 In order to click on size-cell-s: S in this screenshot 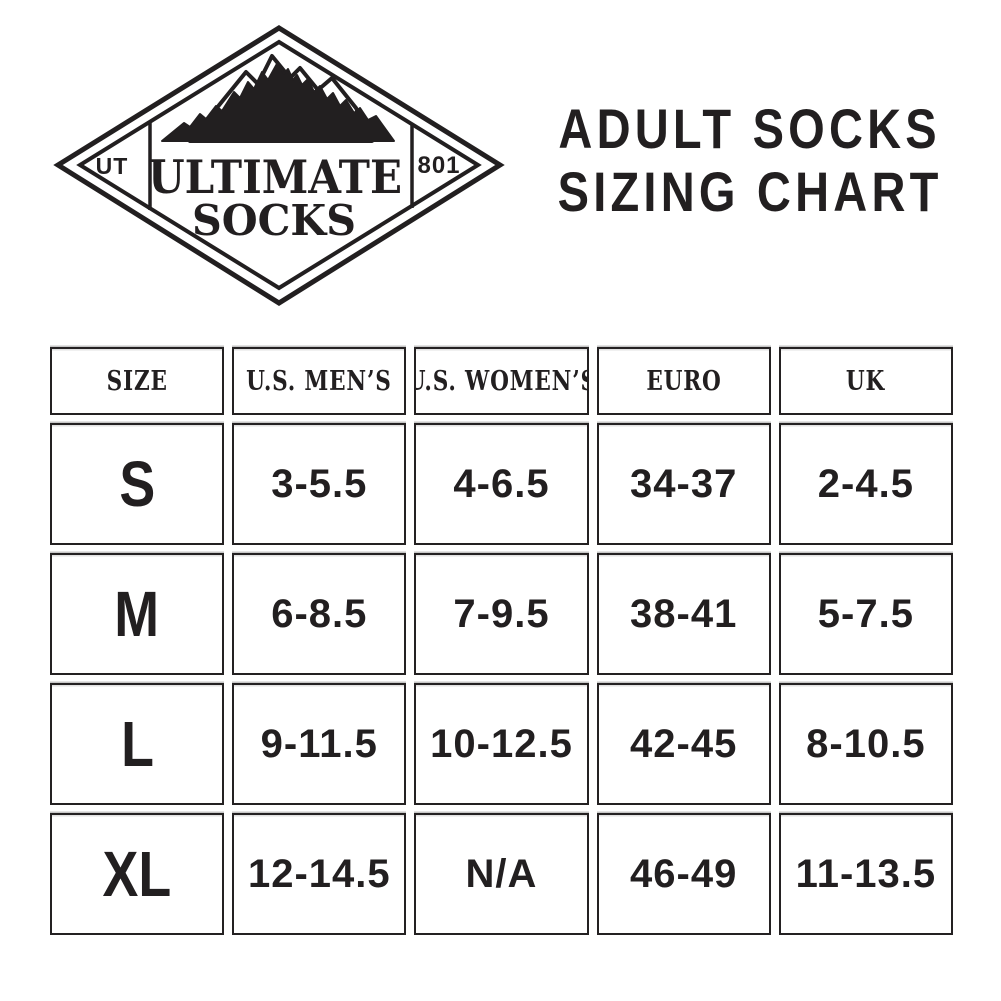, I will do `click(137, 484)`.